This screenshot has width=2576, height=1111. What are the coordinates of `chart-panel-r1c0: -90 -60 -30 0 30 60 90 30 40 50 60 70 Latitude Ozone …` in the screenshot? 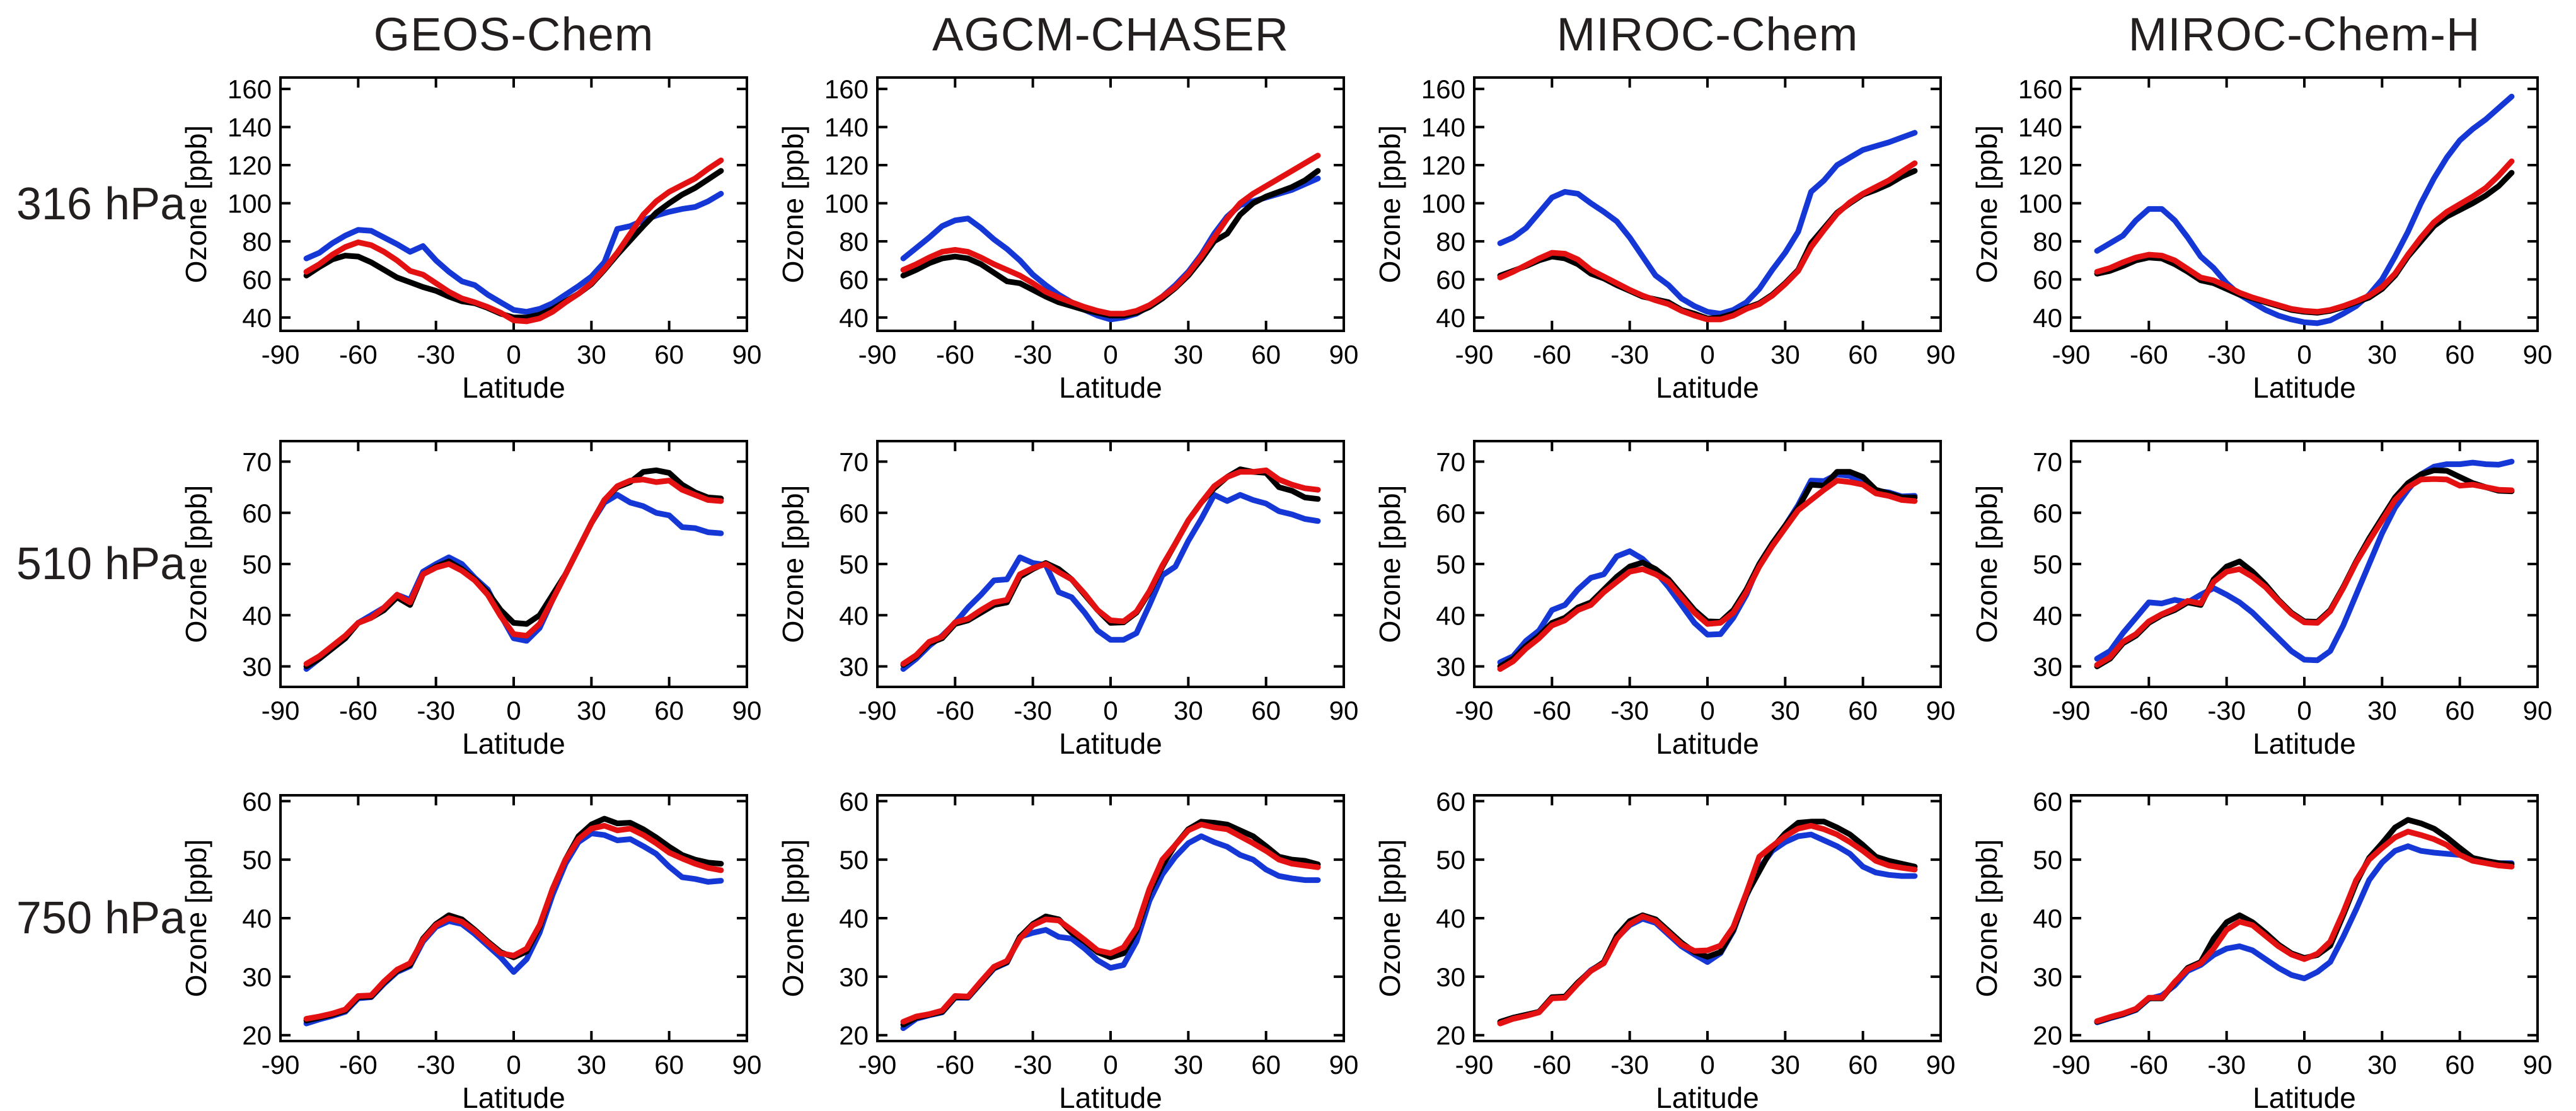 It's located at (471, 600).